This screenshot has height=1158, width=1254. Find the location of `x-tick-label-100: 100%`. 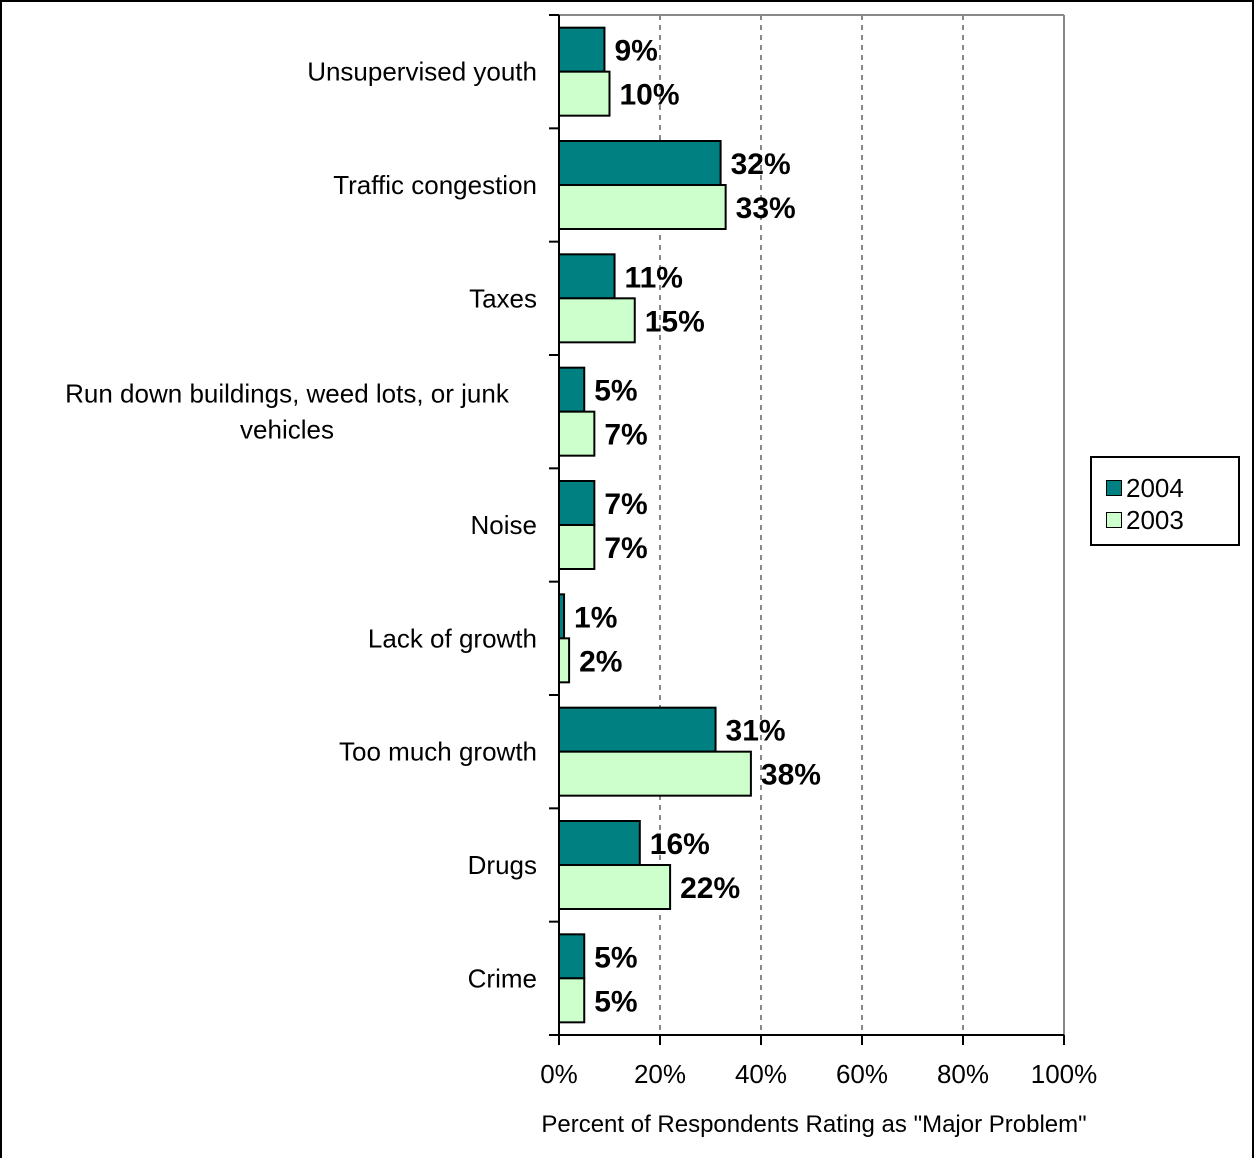

x-tick-label-100: 100% is located at coordinates (1064, 1074).